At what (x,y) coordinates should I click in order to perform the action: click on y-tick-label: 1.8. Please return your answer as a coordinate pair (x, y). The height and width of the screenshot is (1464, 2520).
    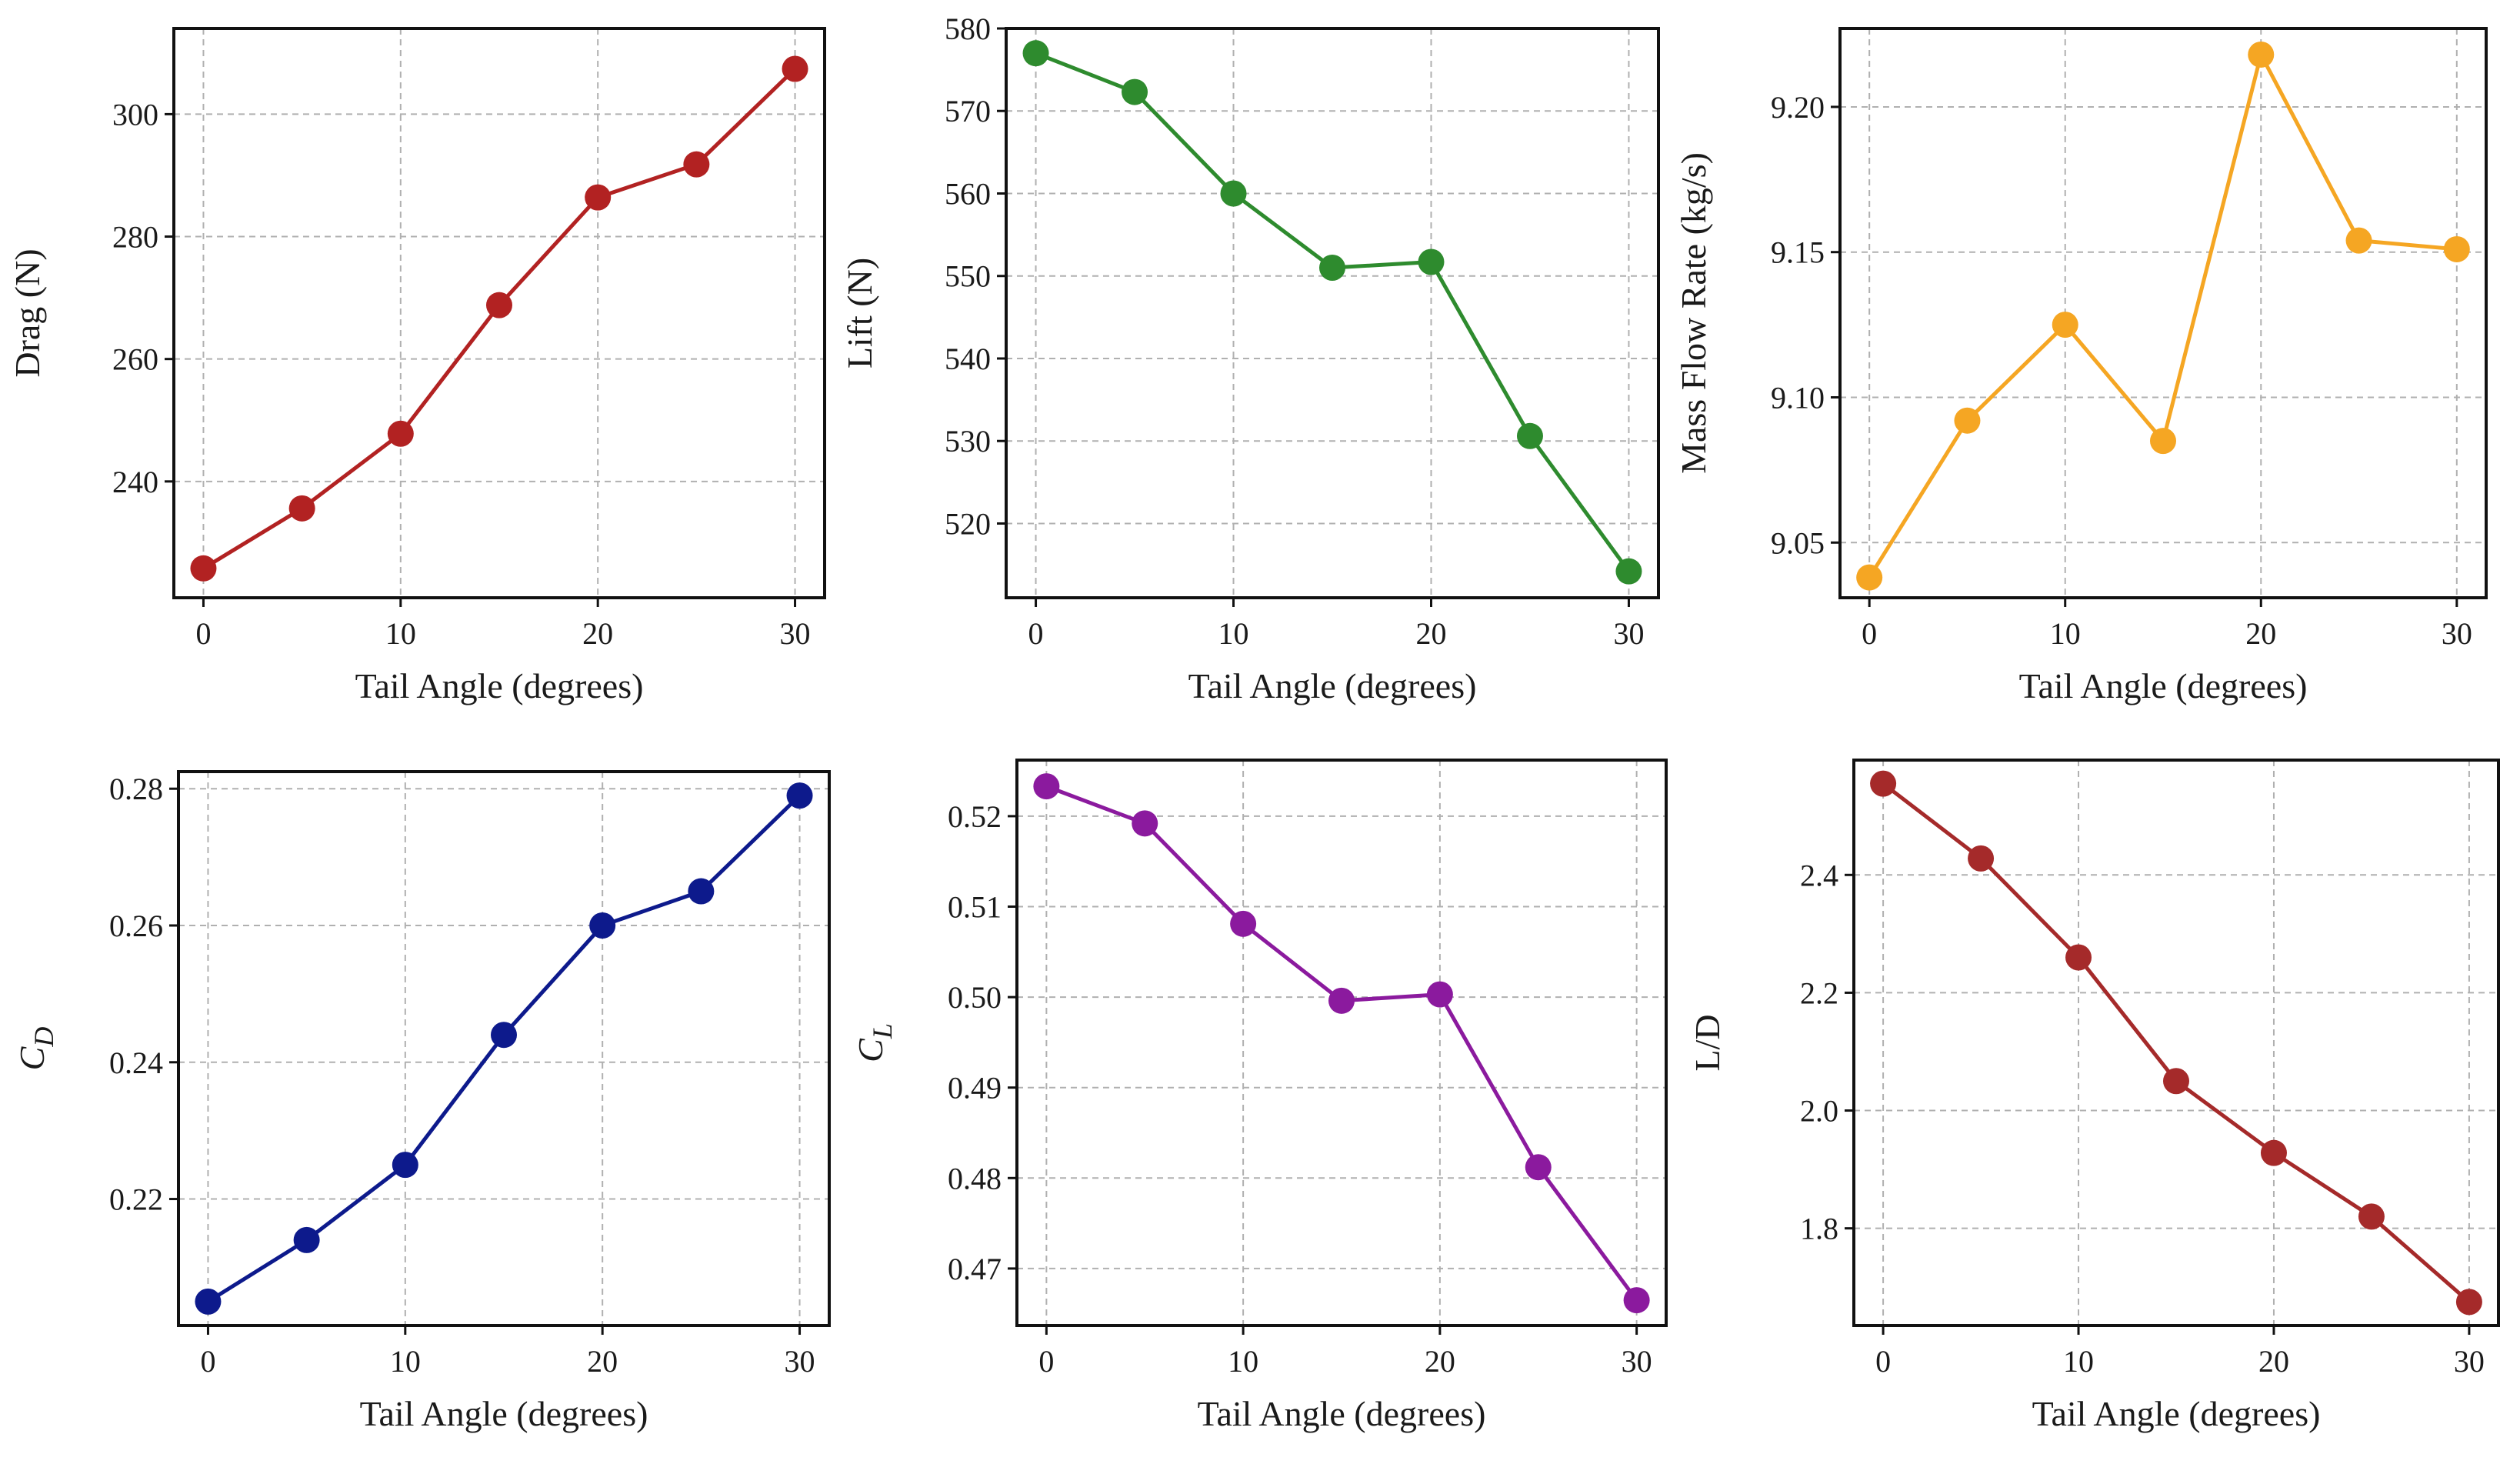
    Looking at the image, I should click on (1819, 1229).